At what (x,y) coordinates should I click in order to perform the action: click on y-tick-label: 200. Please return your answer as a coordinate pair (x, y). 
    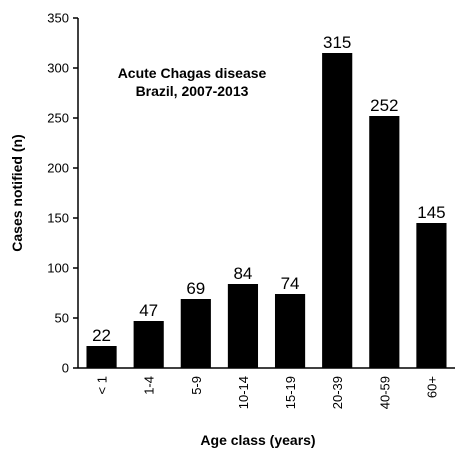
    Looking at the image, I should click on (58, 168).